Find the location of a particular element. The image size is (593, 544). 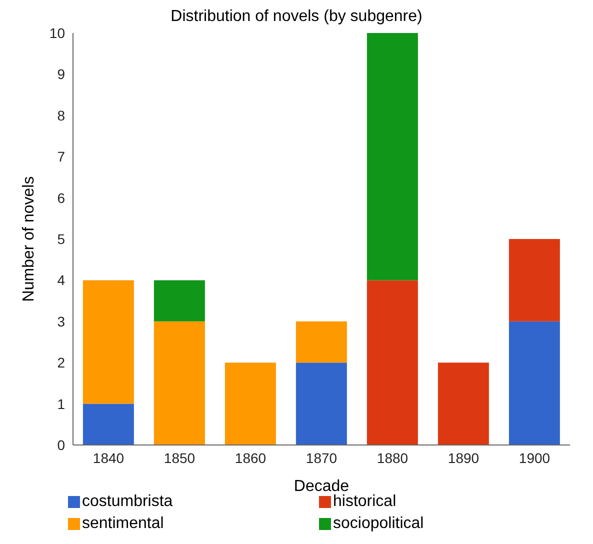

x-tick-label: 1860 is located at coordinates (250, 458).